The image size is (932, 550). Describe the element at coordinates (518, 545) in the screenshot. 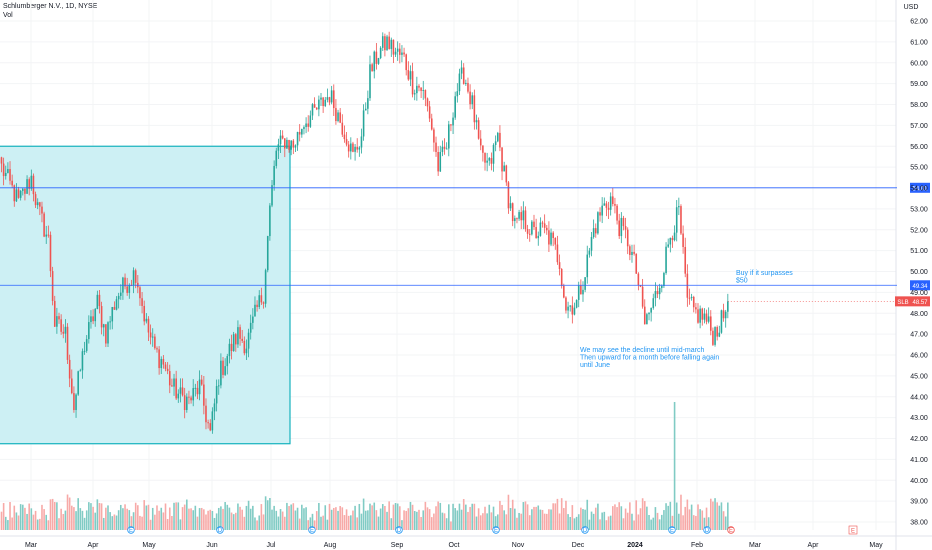

I see `time-tick-label: Nov` at that location.